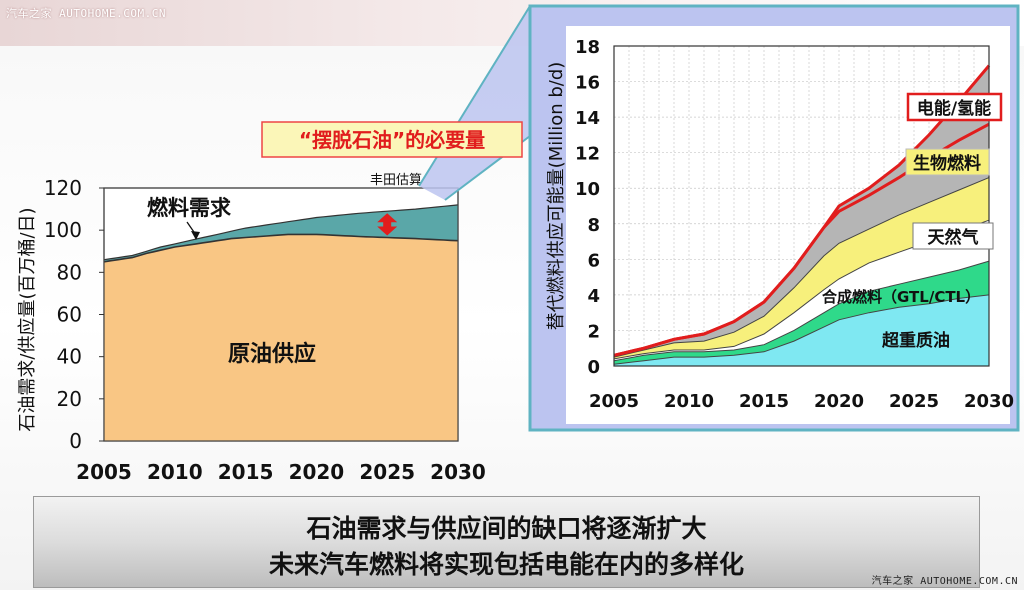  What do you see at coordinates (587, 83) in the screenshot?
I see `right-y-tick-label: 16` at bounding box center [587, 83].